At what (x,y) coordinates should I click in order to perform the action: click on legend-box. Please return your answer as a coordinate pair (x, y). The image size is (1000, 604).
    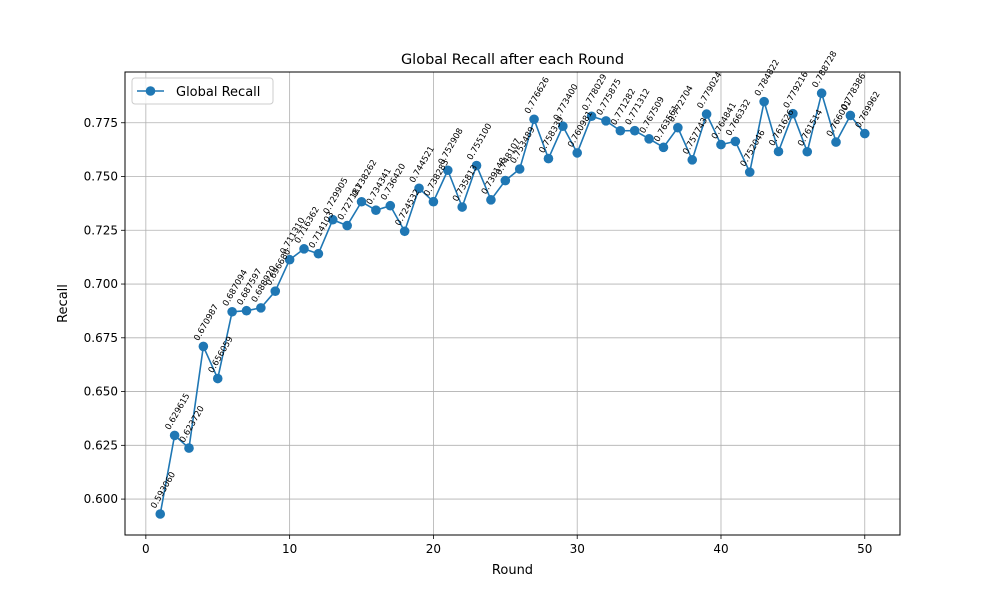
    Looking at the image, I should click on (202, 91).